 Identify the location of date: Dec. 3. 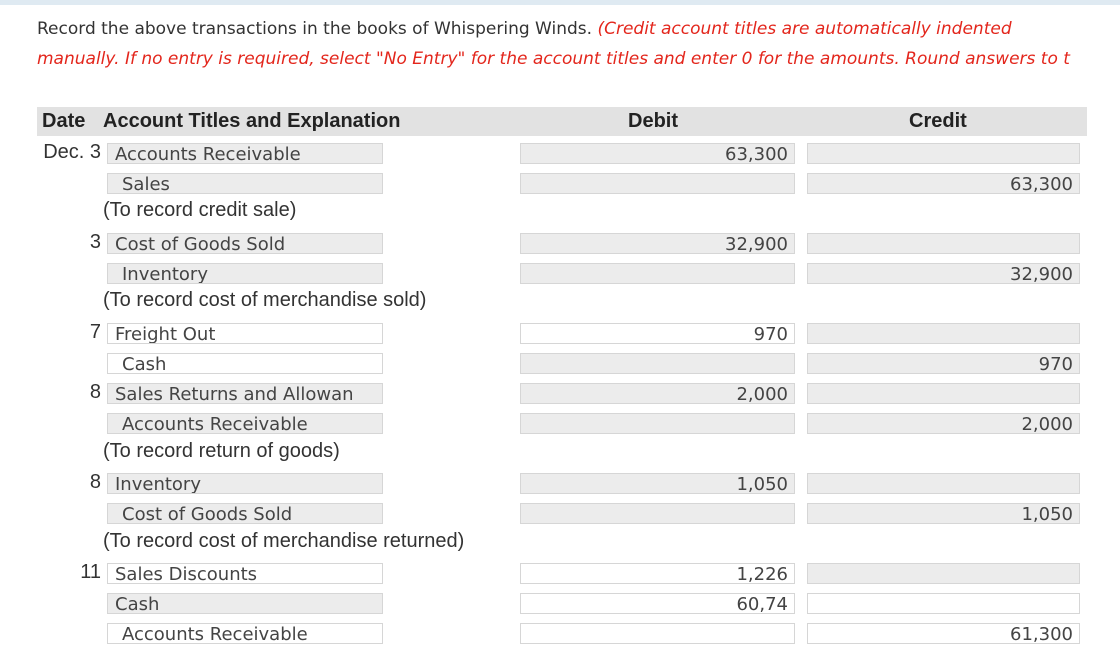
(72, 152).